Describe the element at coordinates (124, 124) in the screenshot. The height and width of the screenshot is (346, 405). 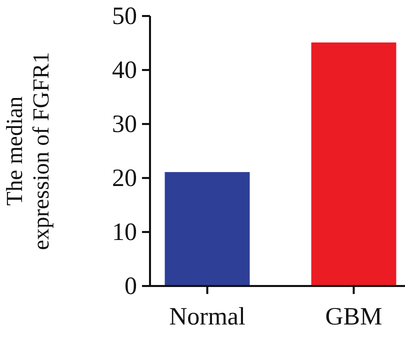
I see `y-tick-label: 30` at that location.